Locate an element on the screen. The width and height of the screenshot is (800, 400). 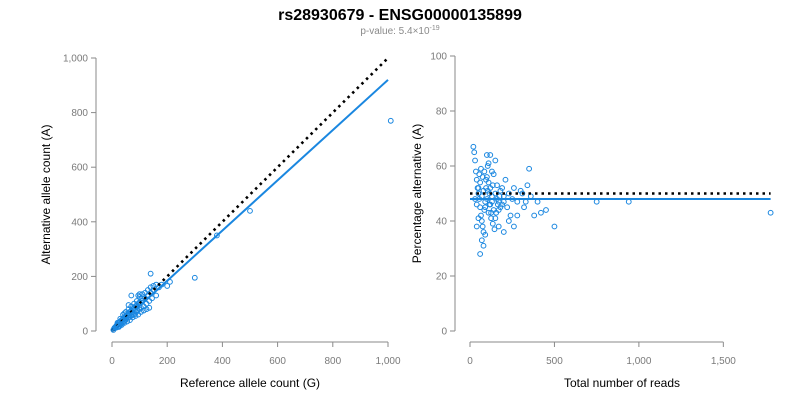
y-tick-label: 200 is located at coordinates (79, 277).